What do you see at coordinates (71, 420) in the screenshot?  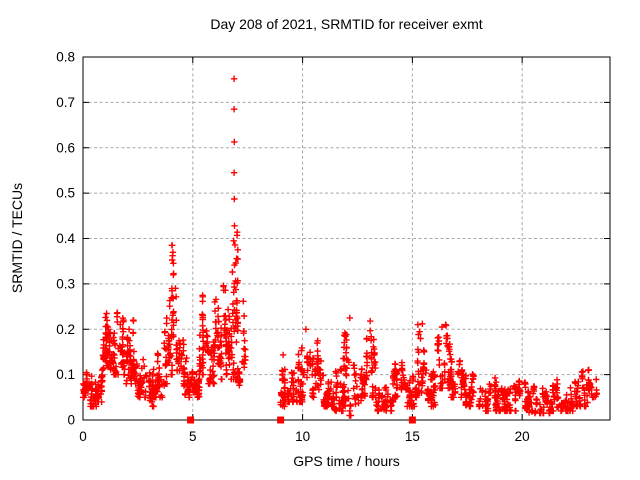 I see `y-tick-label: 0` at bounding box center [71, 420].